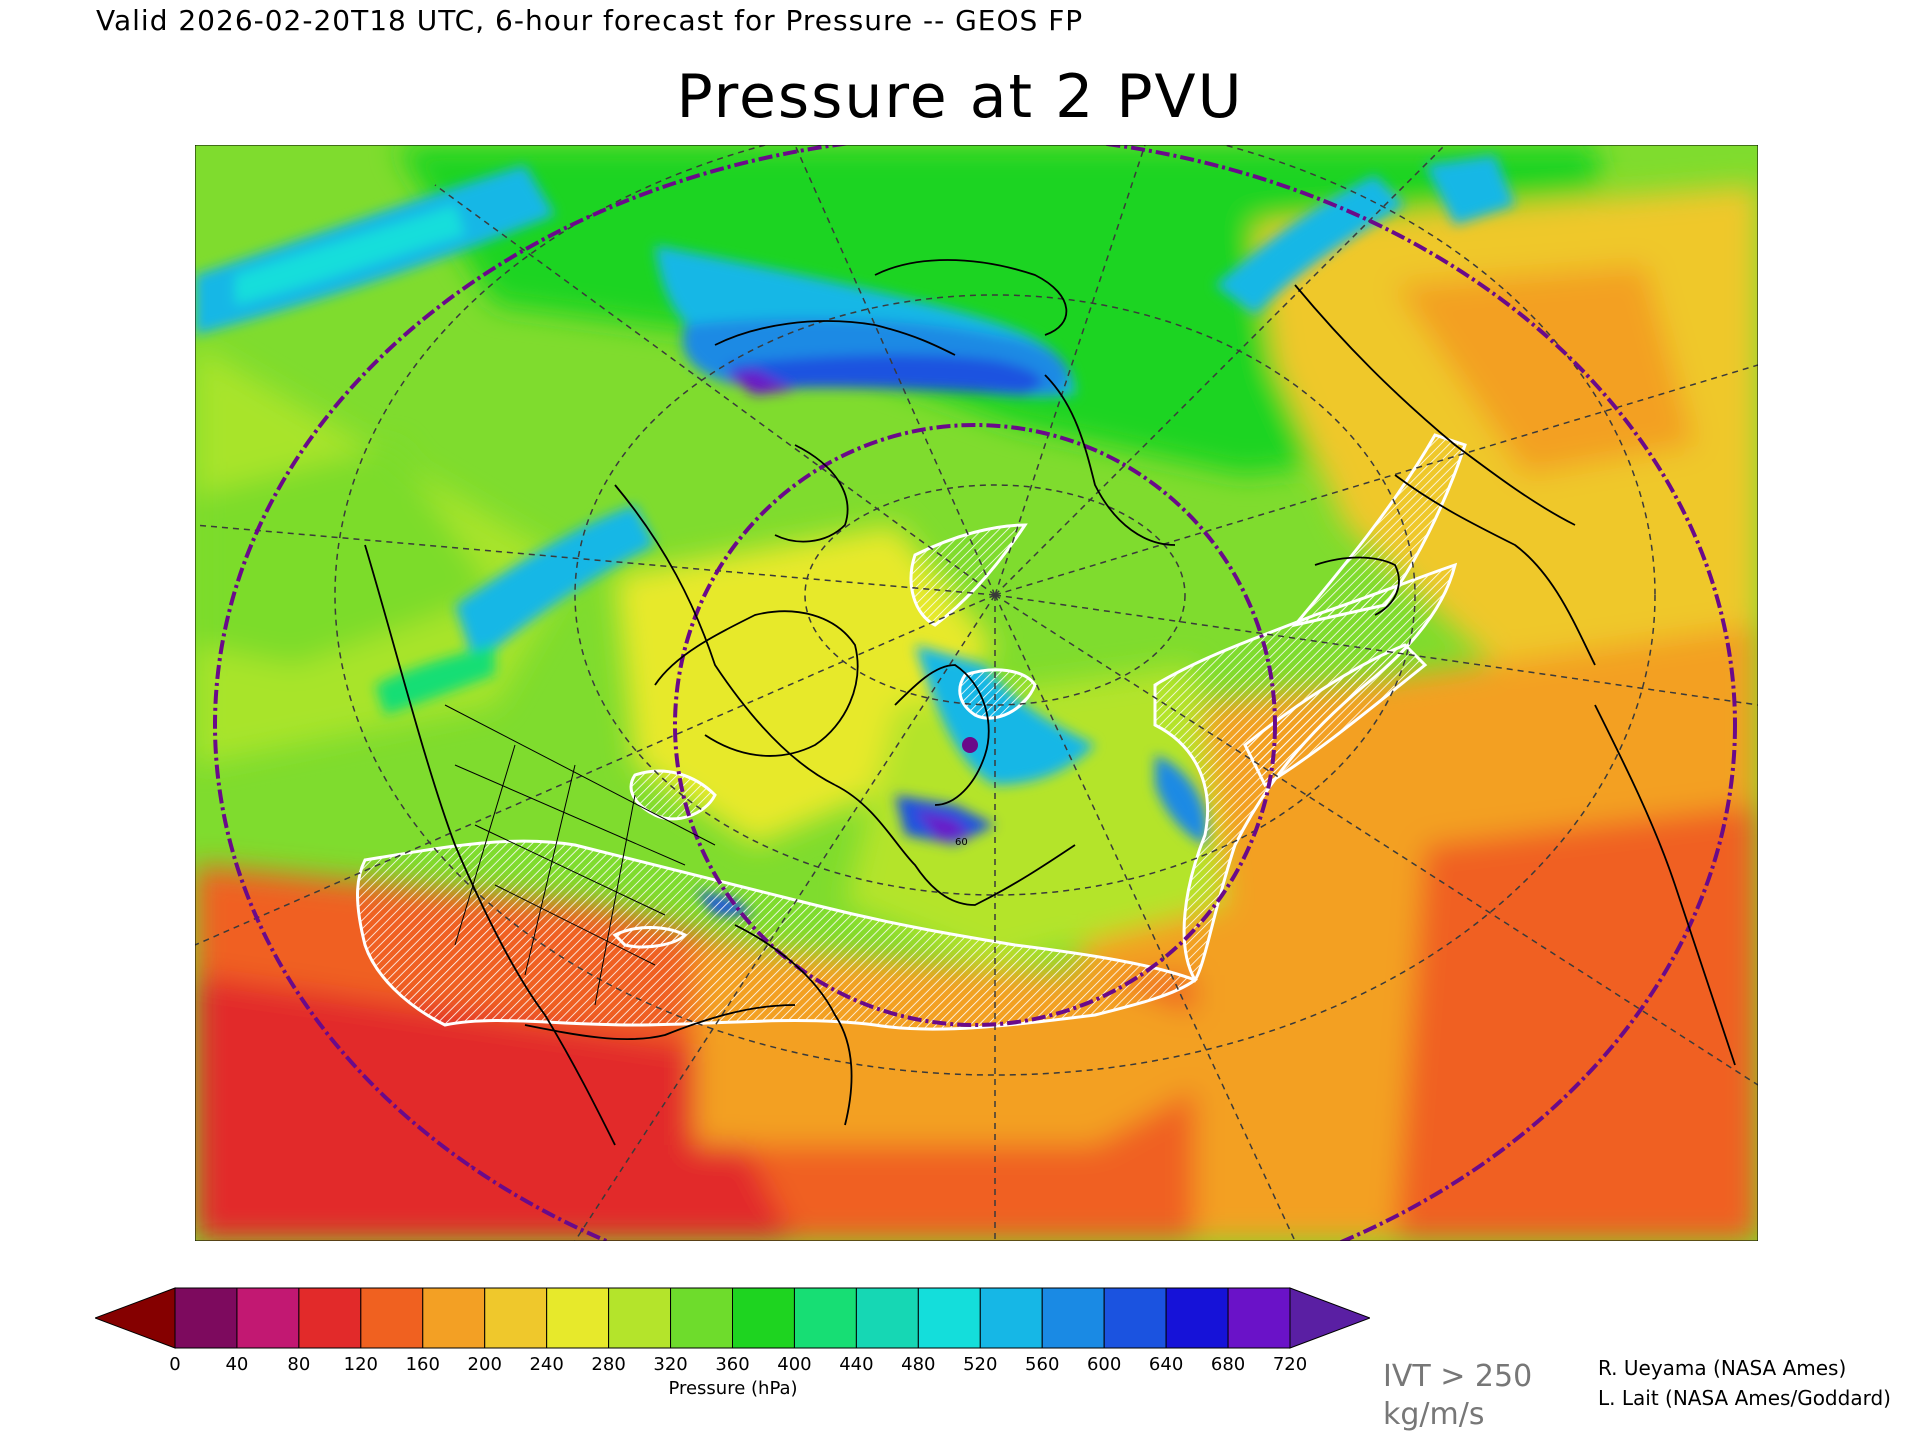  Describe the element at coordinates (1290, 1364) in the screenshot. I see `colorbar-tick-label: 720` at that location.